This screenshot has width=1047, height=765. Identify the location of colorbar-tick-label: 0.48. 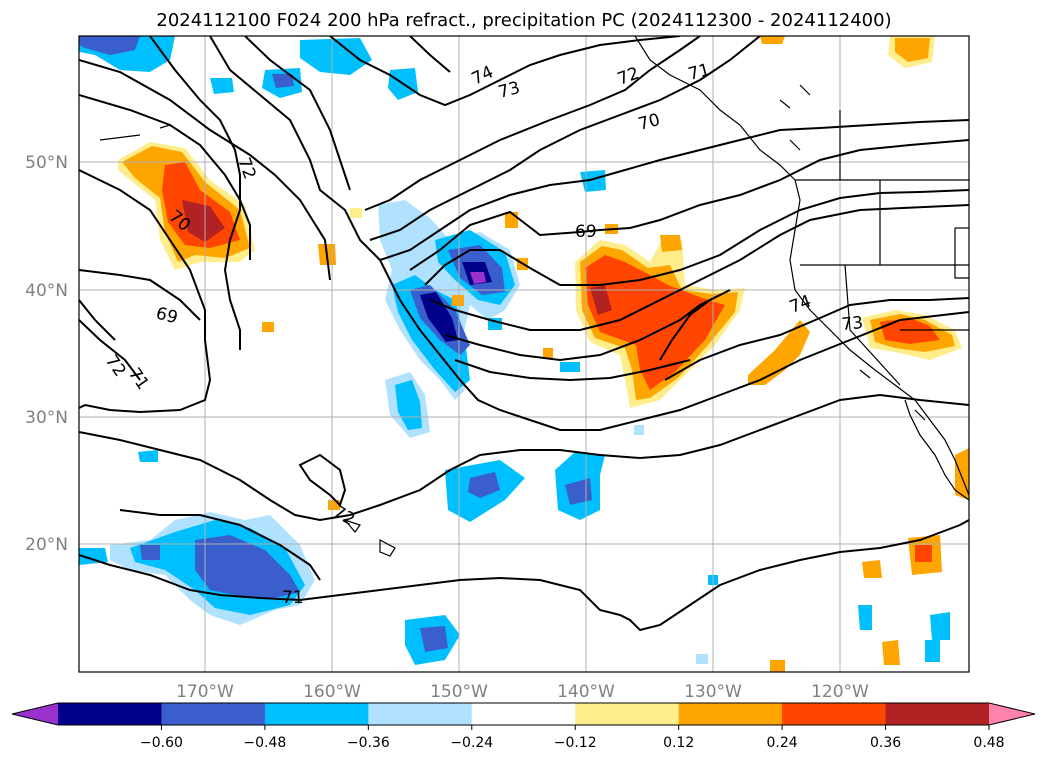
(988, 743).